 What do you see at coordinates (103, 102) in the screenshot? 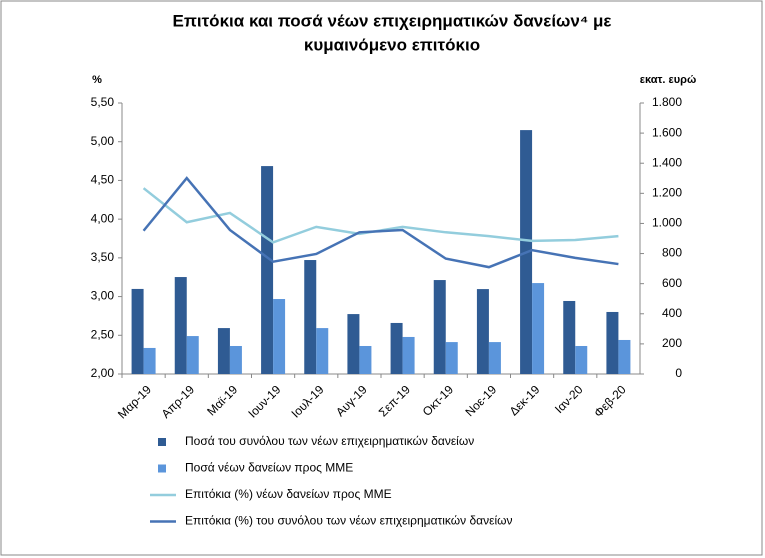
I see `y-tick-label: 5,50` at bounding box center [103, 102].